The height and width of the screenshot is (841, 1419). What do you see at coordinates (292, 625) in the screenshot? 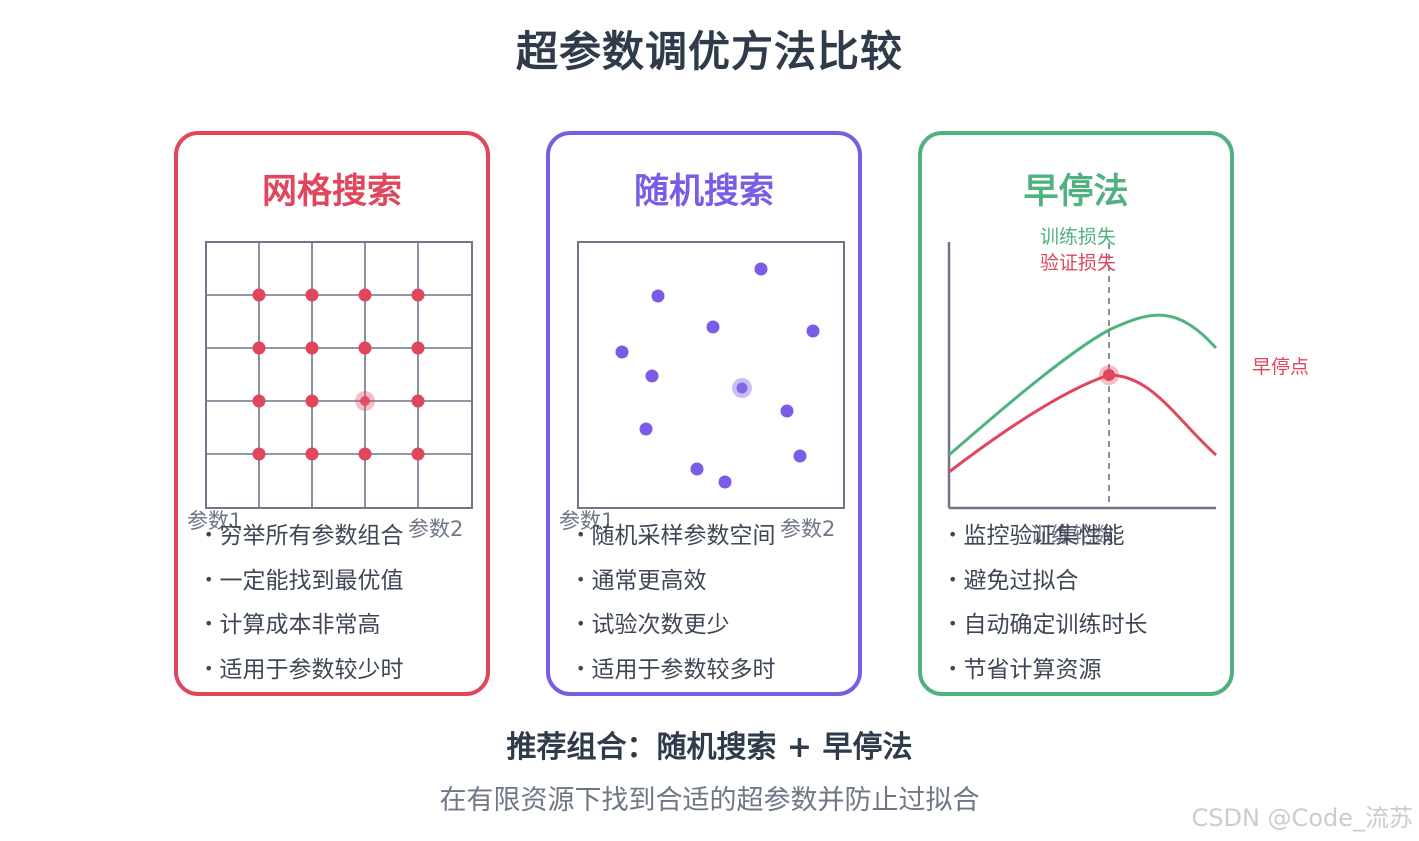
I see `list-item: • 计算成本非常高` at bounding box center [292, 625].